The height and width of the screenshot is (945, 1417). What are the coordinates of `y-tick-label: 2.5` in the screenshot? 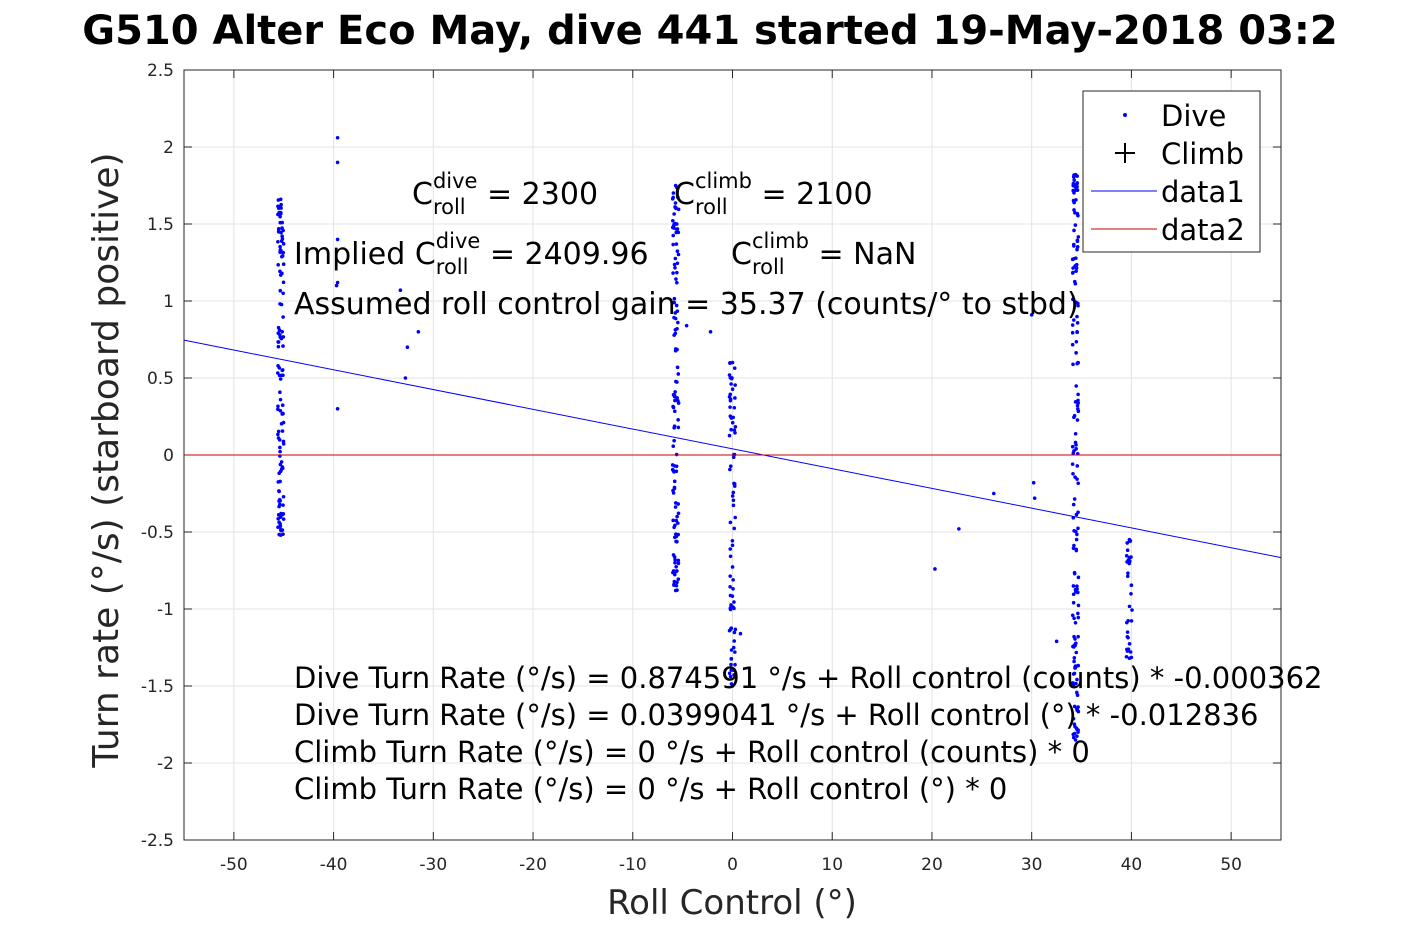 It's located at (160, 71).